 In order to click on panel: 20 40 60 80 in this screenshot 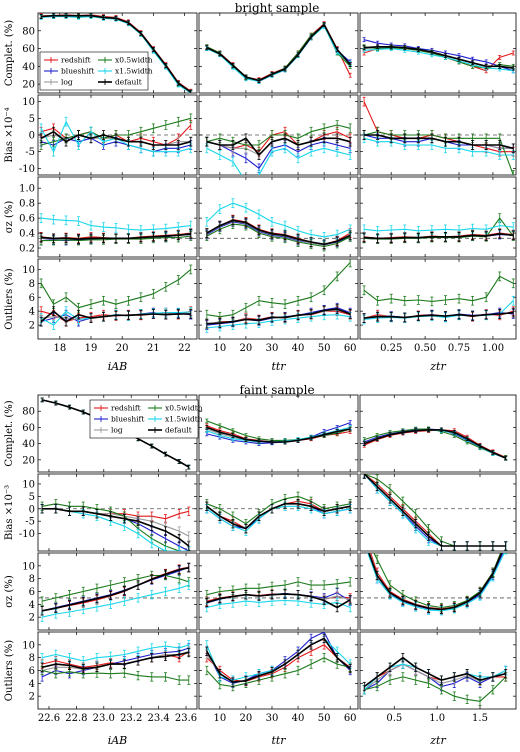, I will do `click(110, 53)`.